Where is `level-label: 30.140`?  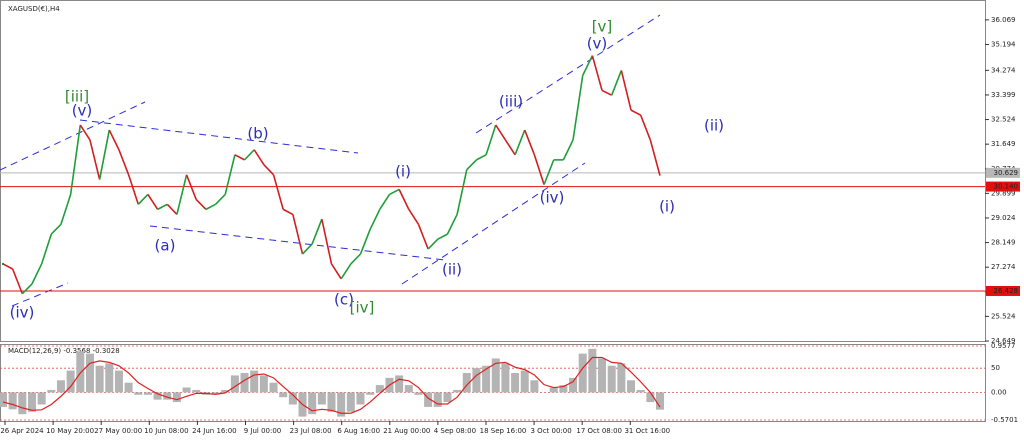 level-label: 30.140 is located at coordinates (1006, 187).